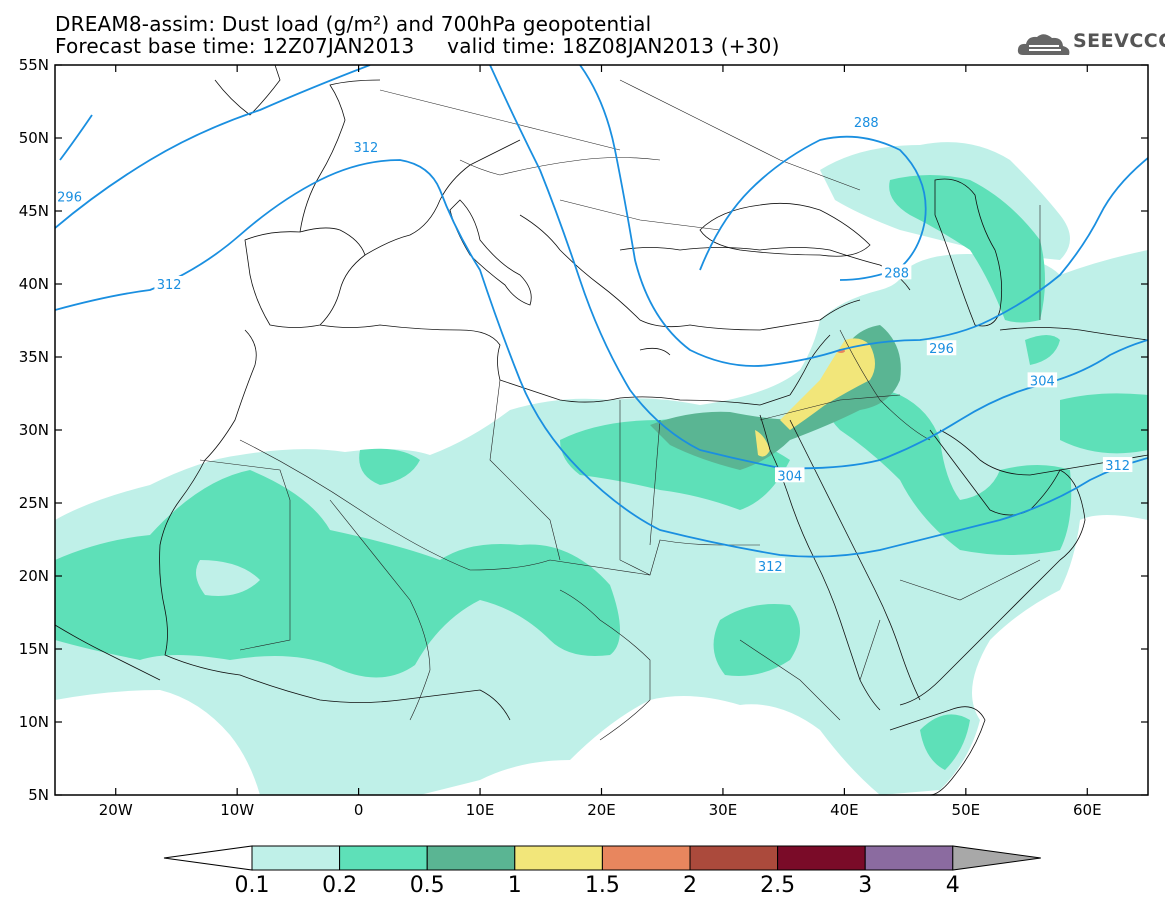  What do you see at coordinates (34, 649) in the screenshot?
I see `lat-tick-label: 15N` at bounding box center [34, 649].